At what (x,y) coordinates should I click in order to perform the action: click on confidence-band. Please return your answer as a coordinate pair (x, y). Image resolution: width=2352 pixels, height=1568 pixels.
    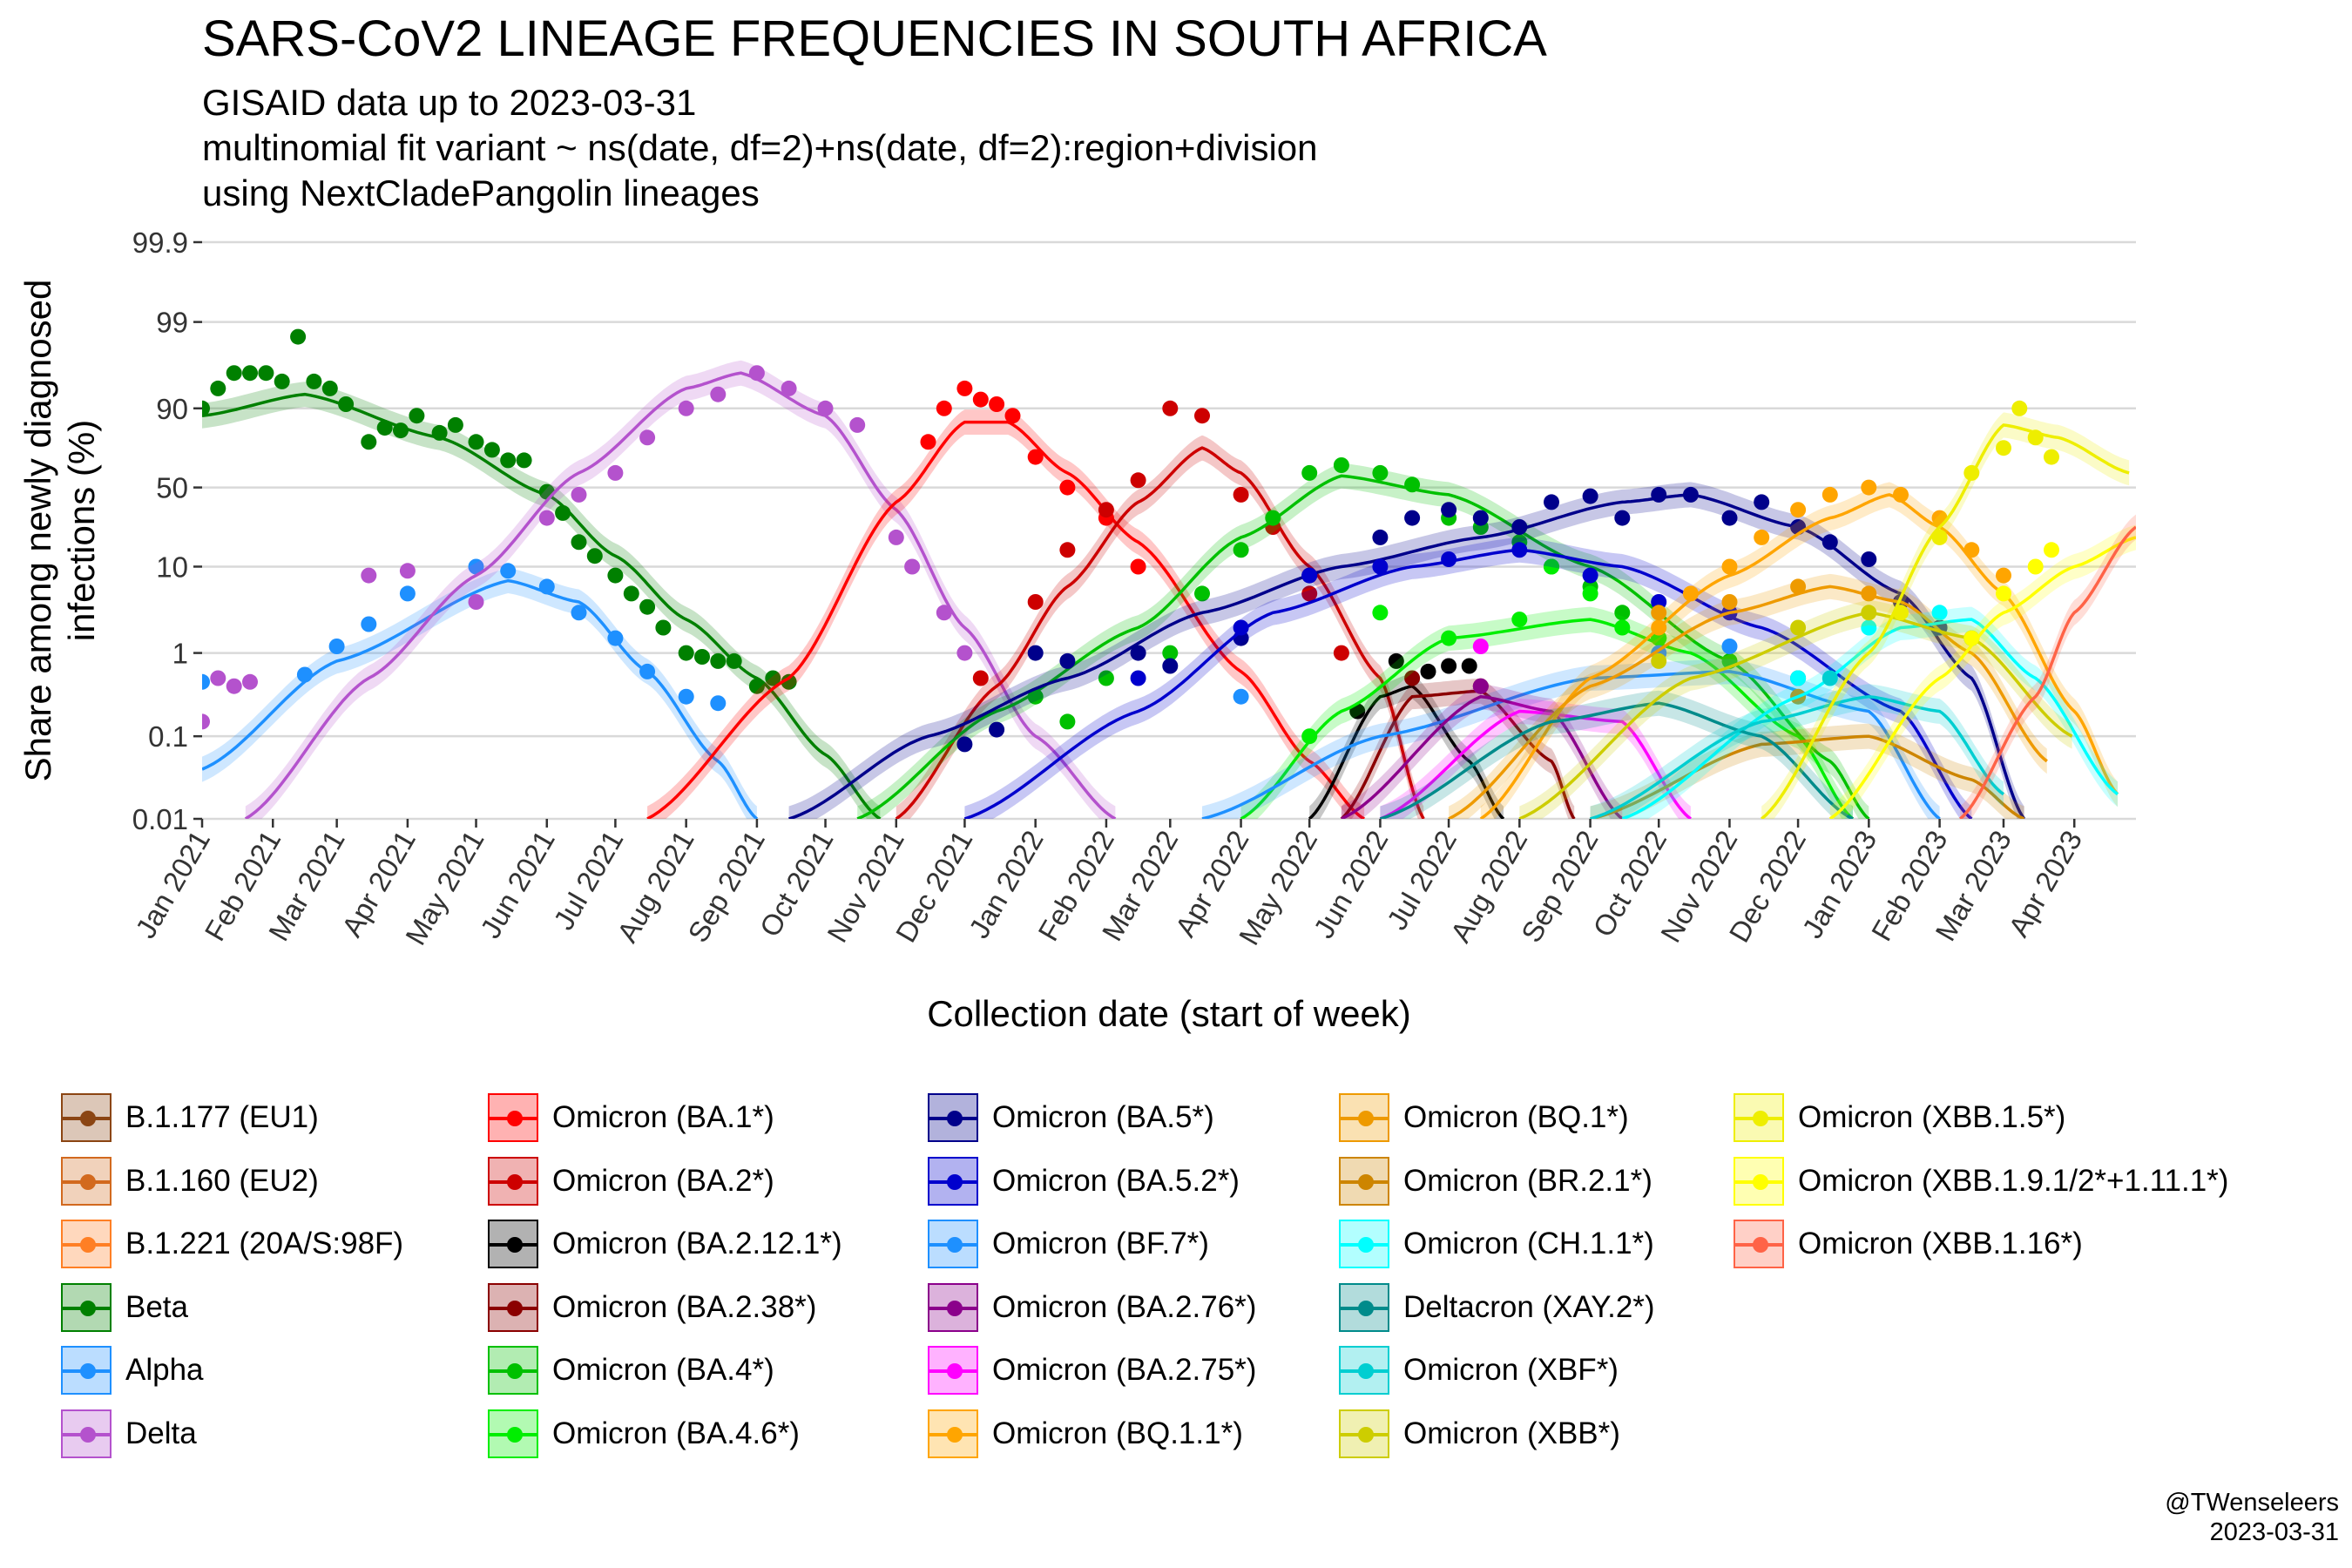
    Looking at the image, I should click on (1468, 678).